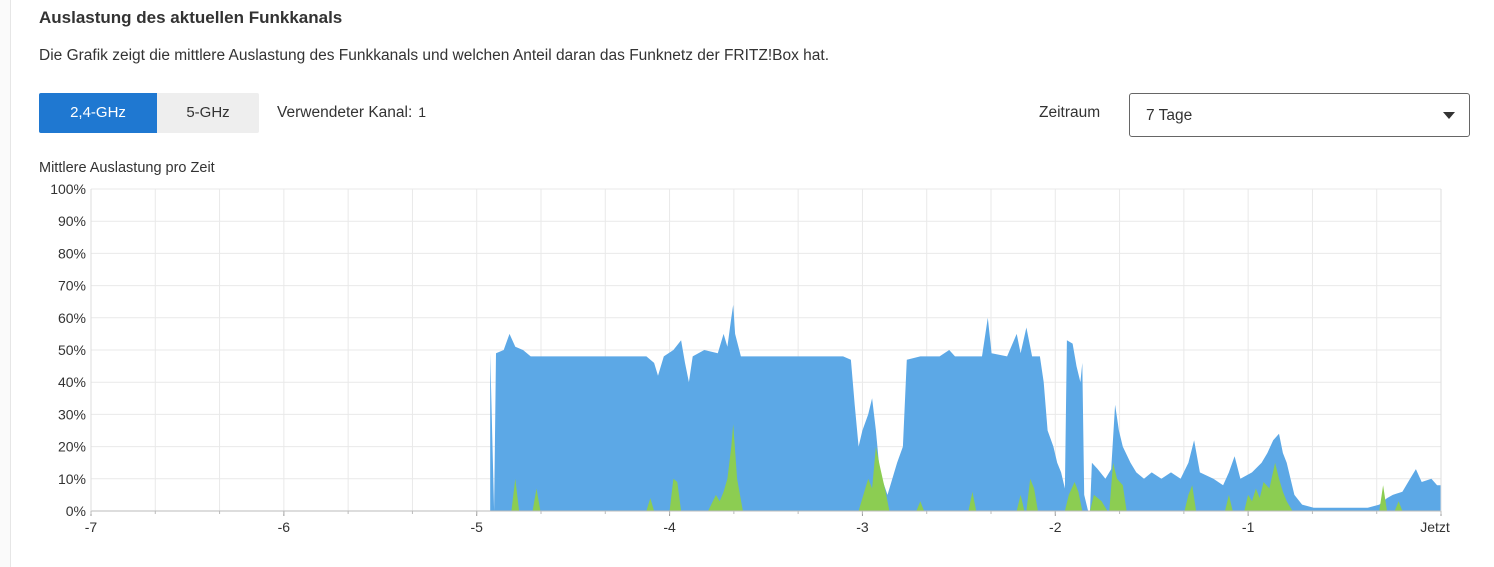 This screenshot has height=567, width=1494. I want to click on section-title: Auslastung des aktuellen Funkkanals, so click(191, 17).